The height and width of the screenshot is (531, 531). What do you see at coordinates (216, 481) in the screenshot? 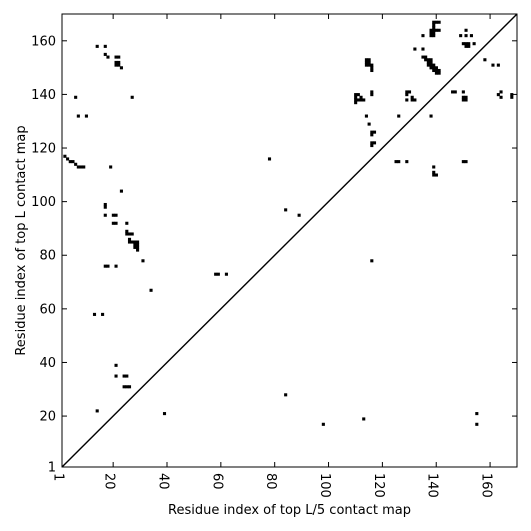
I see `x-tick-label: 60` at bounding box center [216, 481].